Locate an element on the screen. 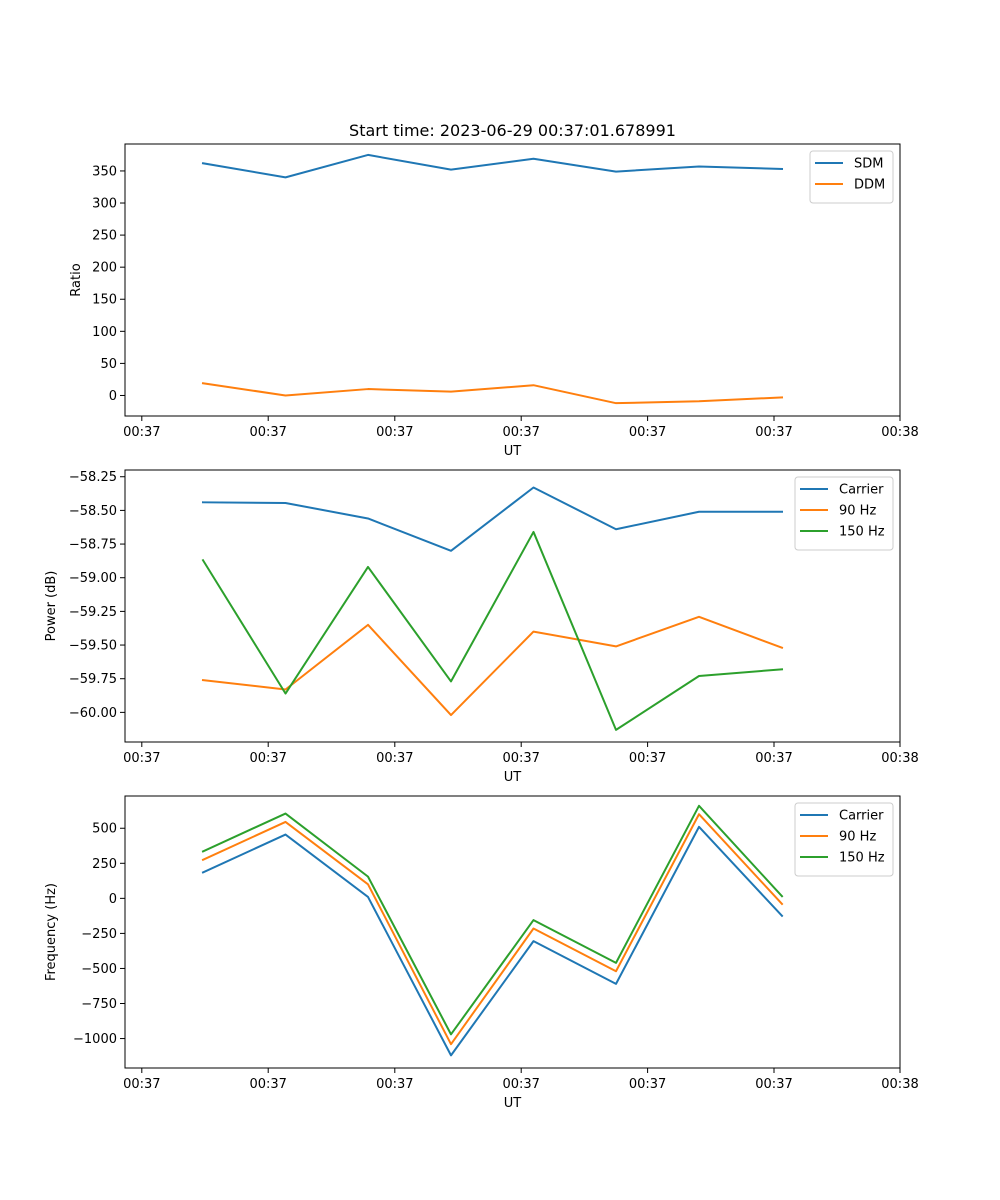 The image size is (1000, 1200). y-tick-label: −59.50 is located at coordinates (93, 646).